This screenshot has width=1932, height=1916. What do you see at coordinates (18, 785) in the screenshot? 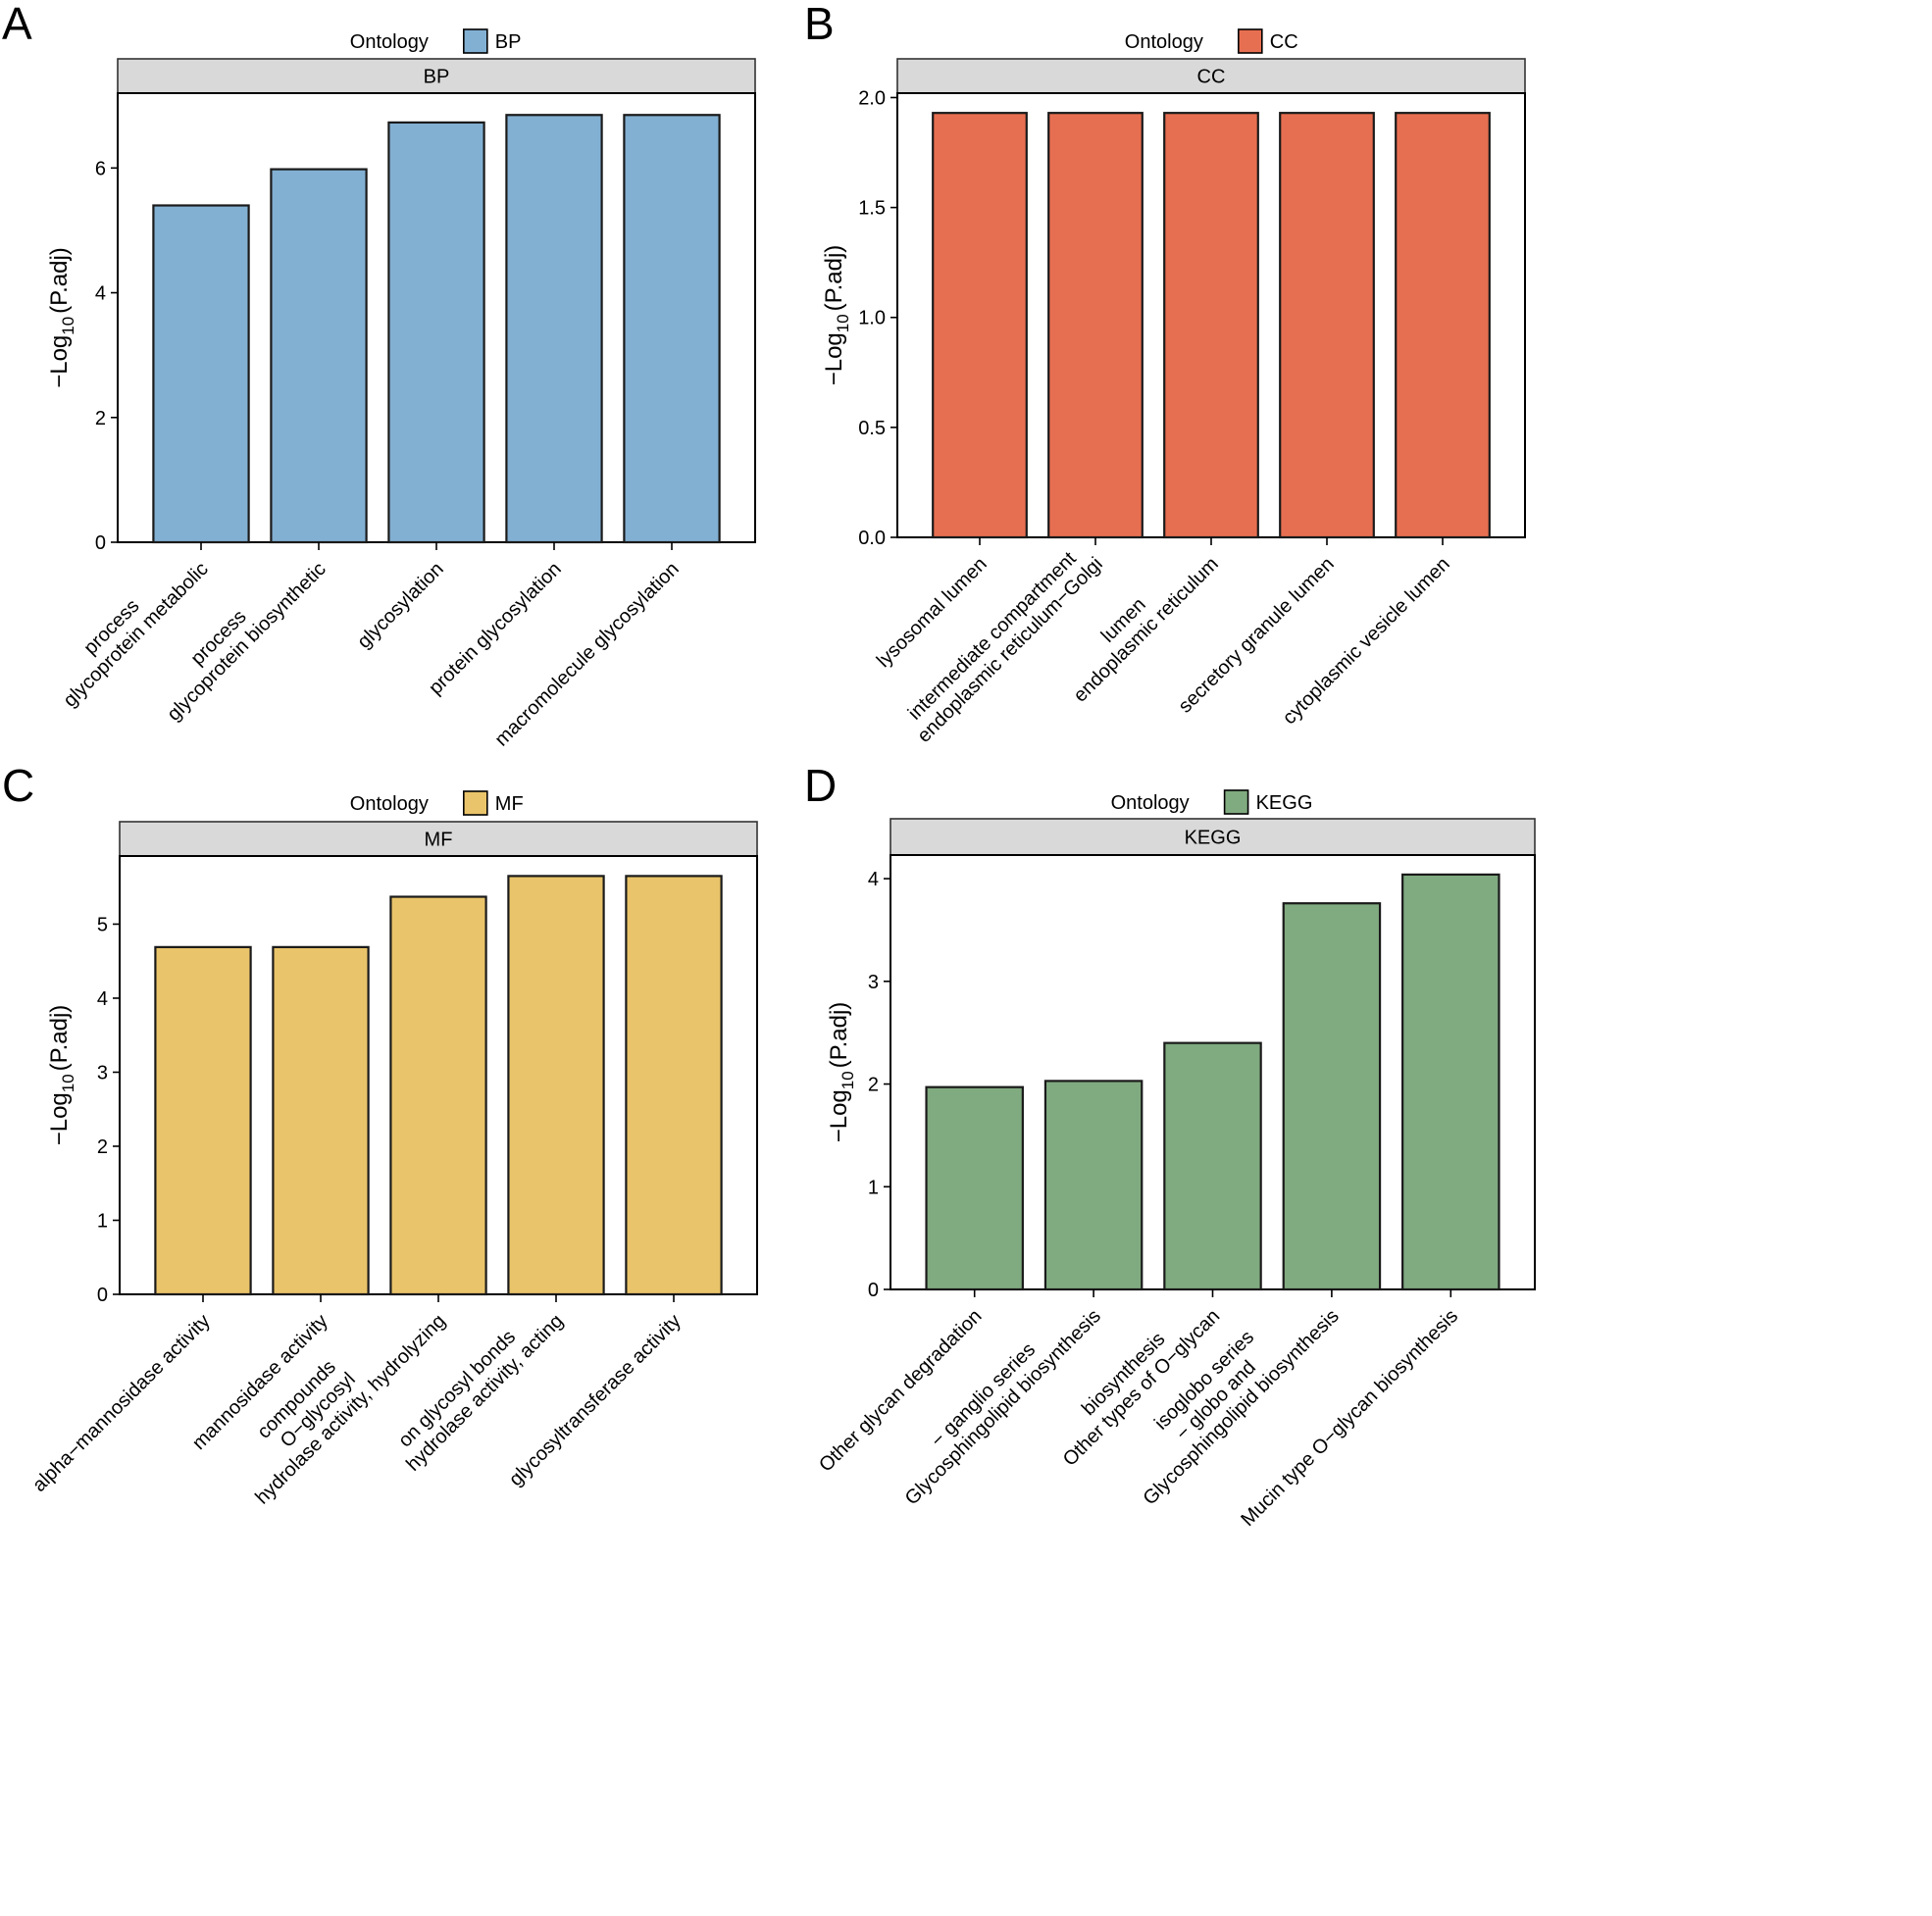
I see `panel-letter: C` at bounding box center [18, 785].